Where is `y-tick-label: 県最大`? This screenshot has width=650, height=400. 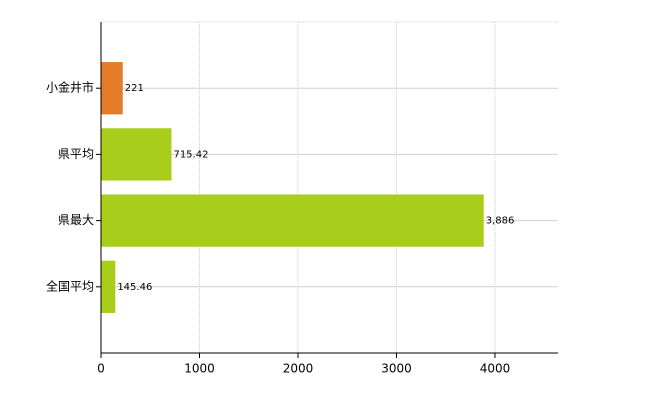 y-tick-label: 県最大 is located at coordinates (76, 220).